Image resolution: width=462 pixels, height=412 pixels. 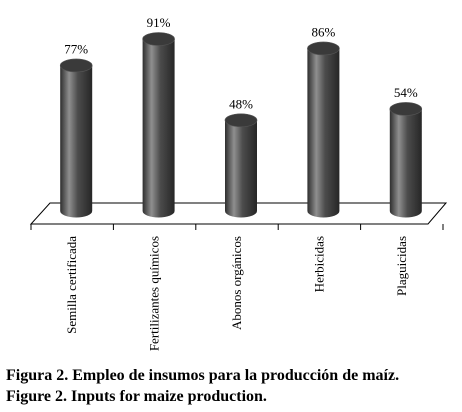 I want to click on value-label: 91%, so click(x=159, y=22).